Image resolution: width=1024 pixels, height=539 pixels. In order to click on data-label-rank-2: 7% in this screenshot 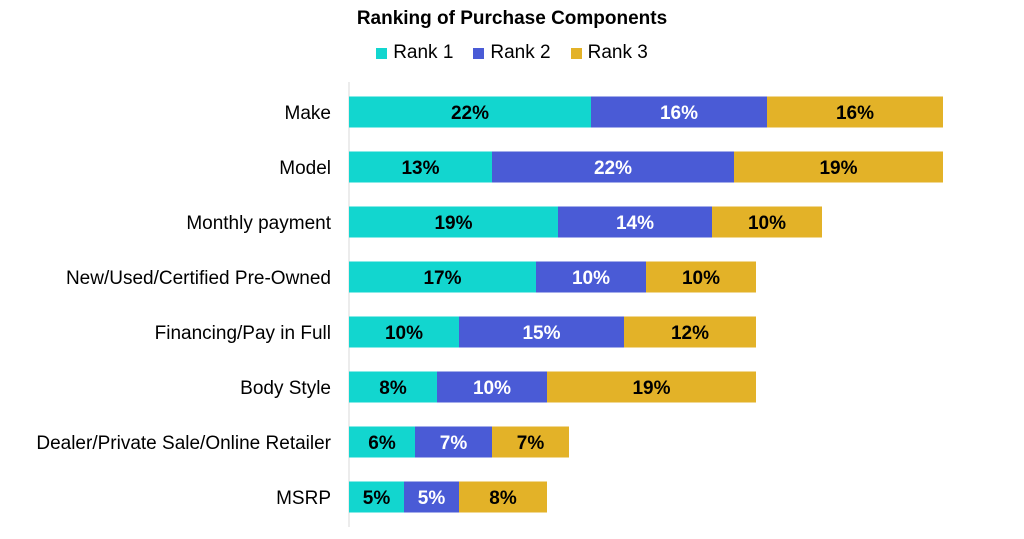, I will do `click(454, 443)`.